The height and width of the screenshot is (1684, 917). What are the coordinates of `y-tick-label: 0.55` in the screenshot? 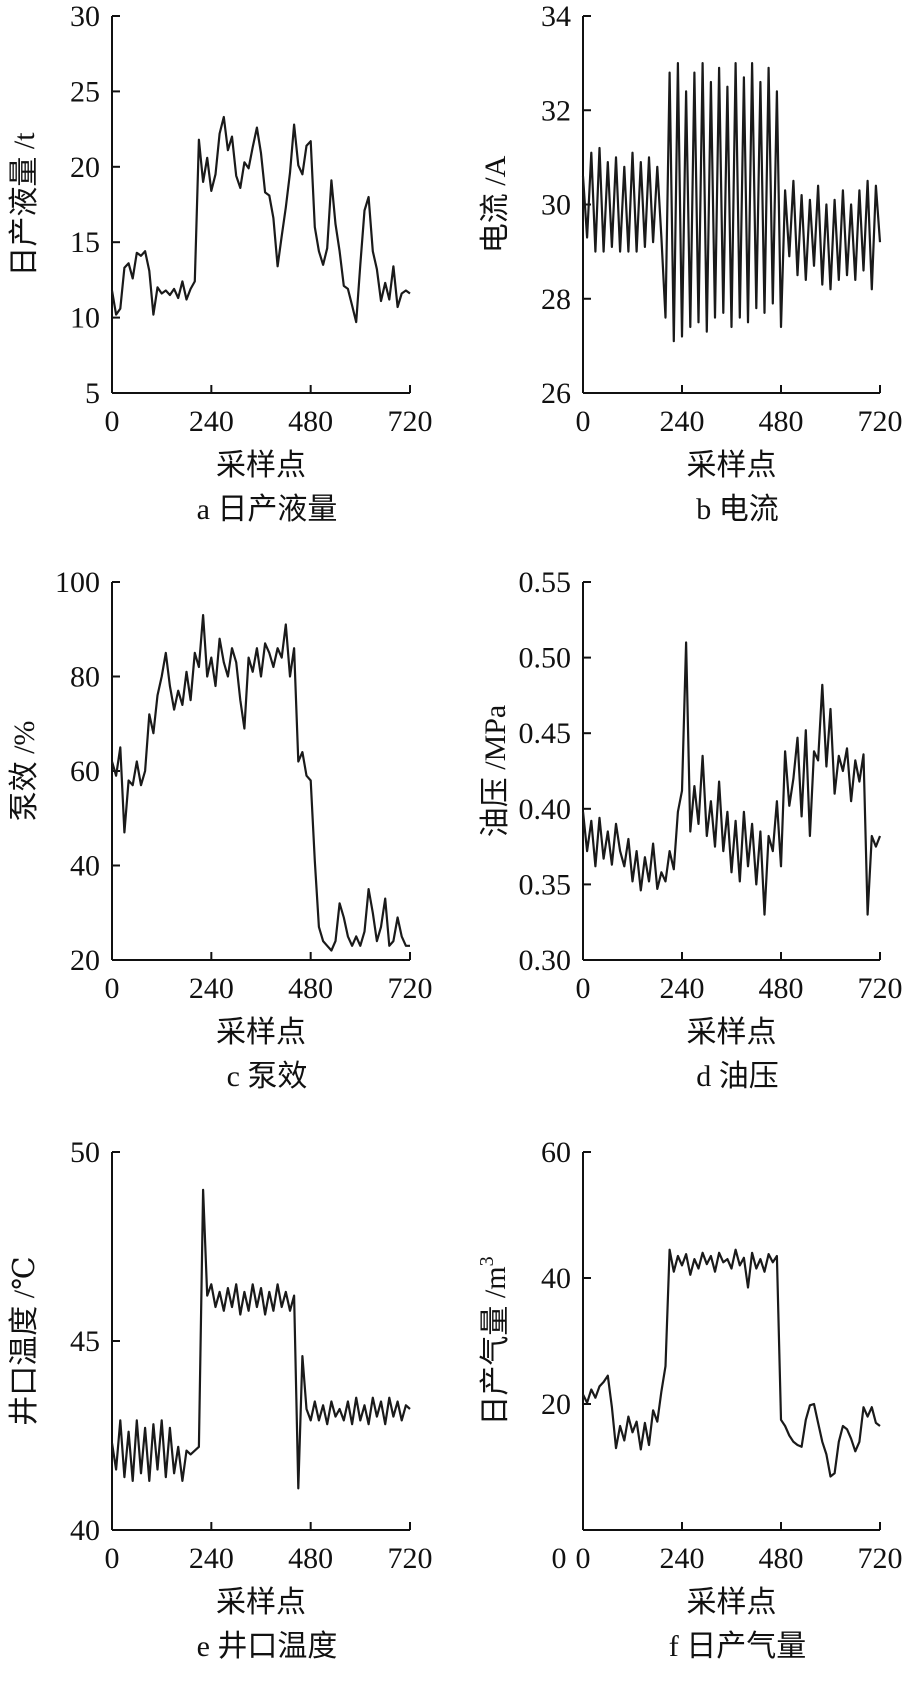 It's located at (545, 582).